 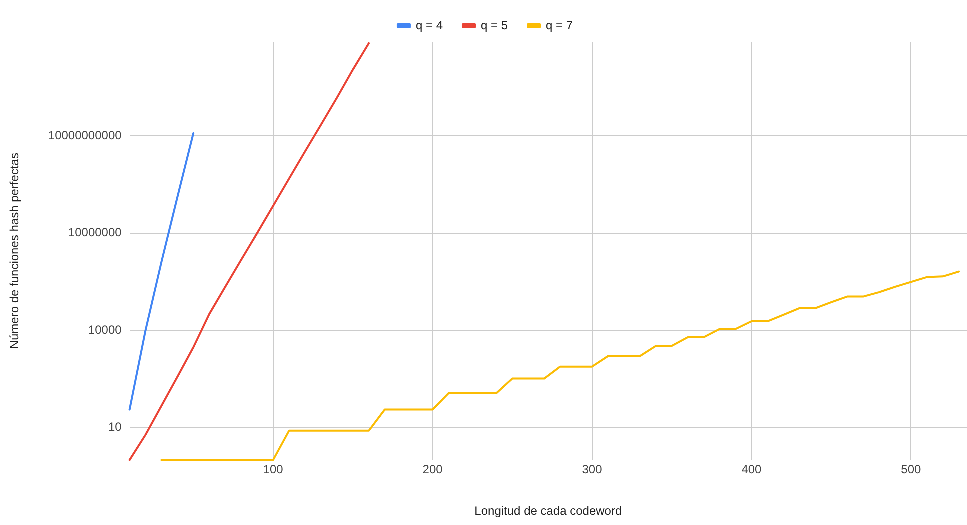 I want to click on x-axis-title: Longitud de cada codeword, so click(x=548, y=511).